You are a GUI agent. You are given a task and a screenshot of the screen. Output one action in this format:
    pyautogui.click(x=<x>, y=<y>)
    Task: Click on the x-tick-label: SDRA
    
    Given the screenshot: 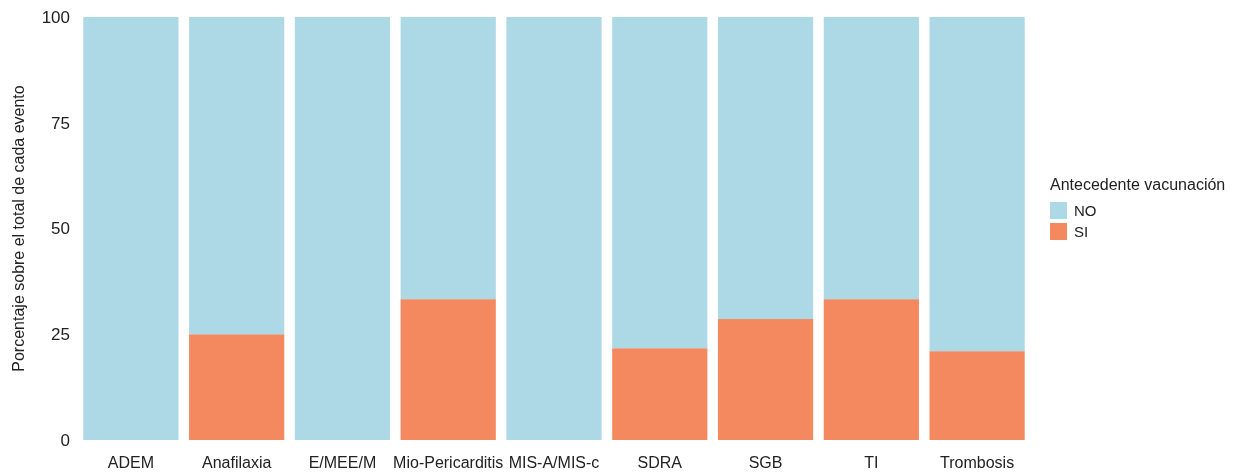 What is the action you would take?
    pyautogui.click(x=660, y=462)
    